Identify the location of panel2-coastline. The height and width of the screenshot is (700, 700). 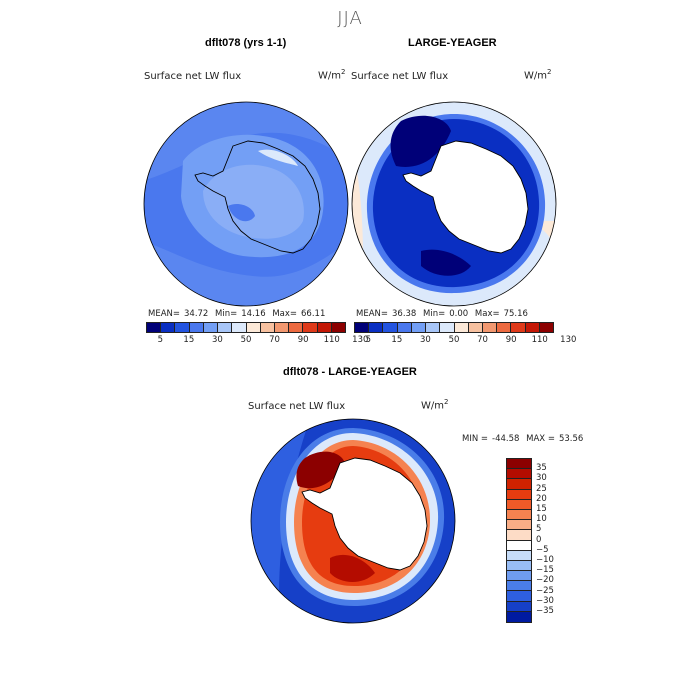
(465, 197).